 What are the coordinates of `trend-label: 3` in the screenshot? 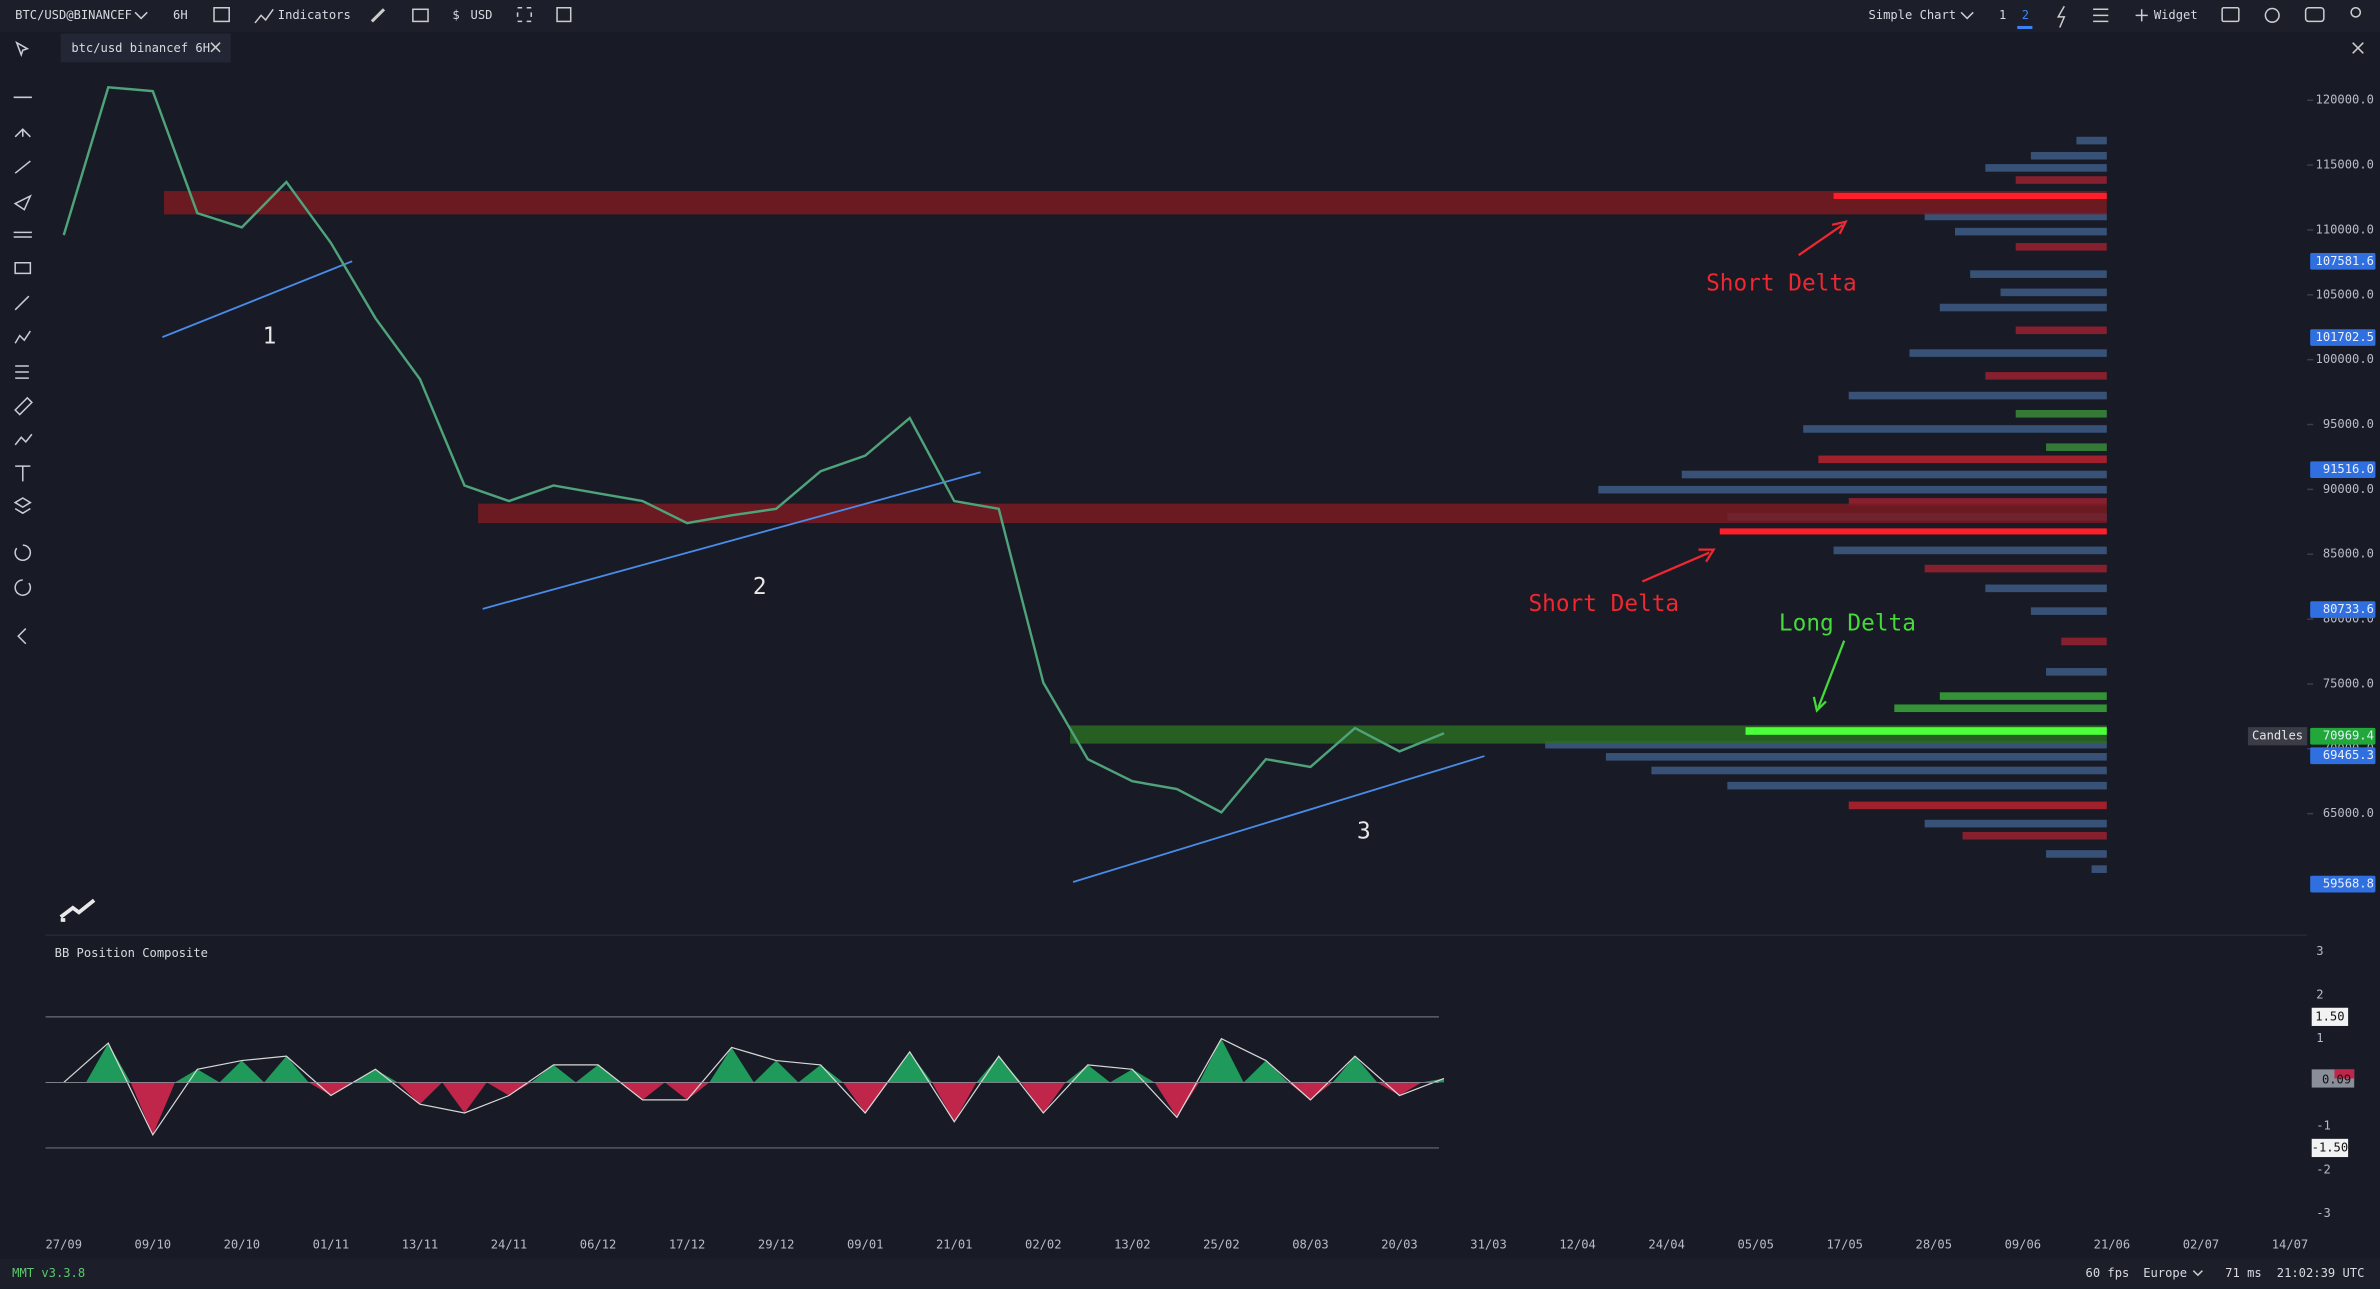 It's located at (1364, 831).